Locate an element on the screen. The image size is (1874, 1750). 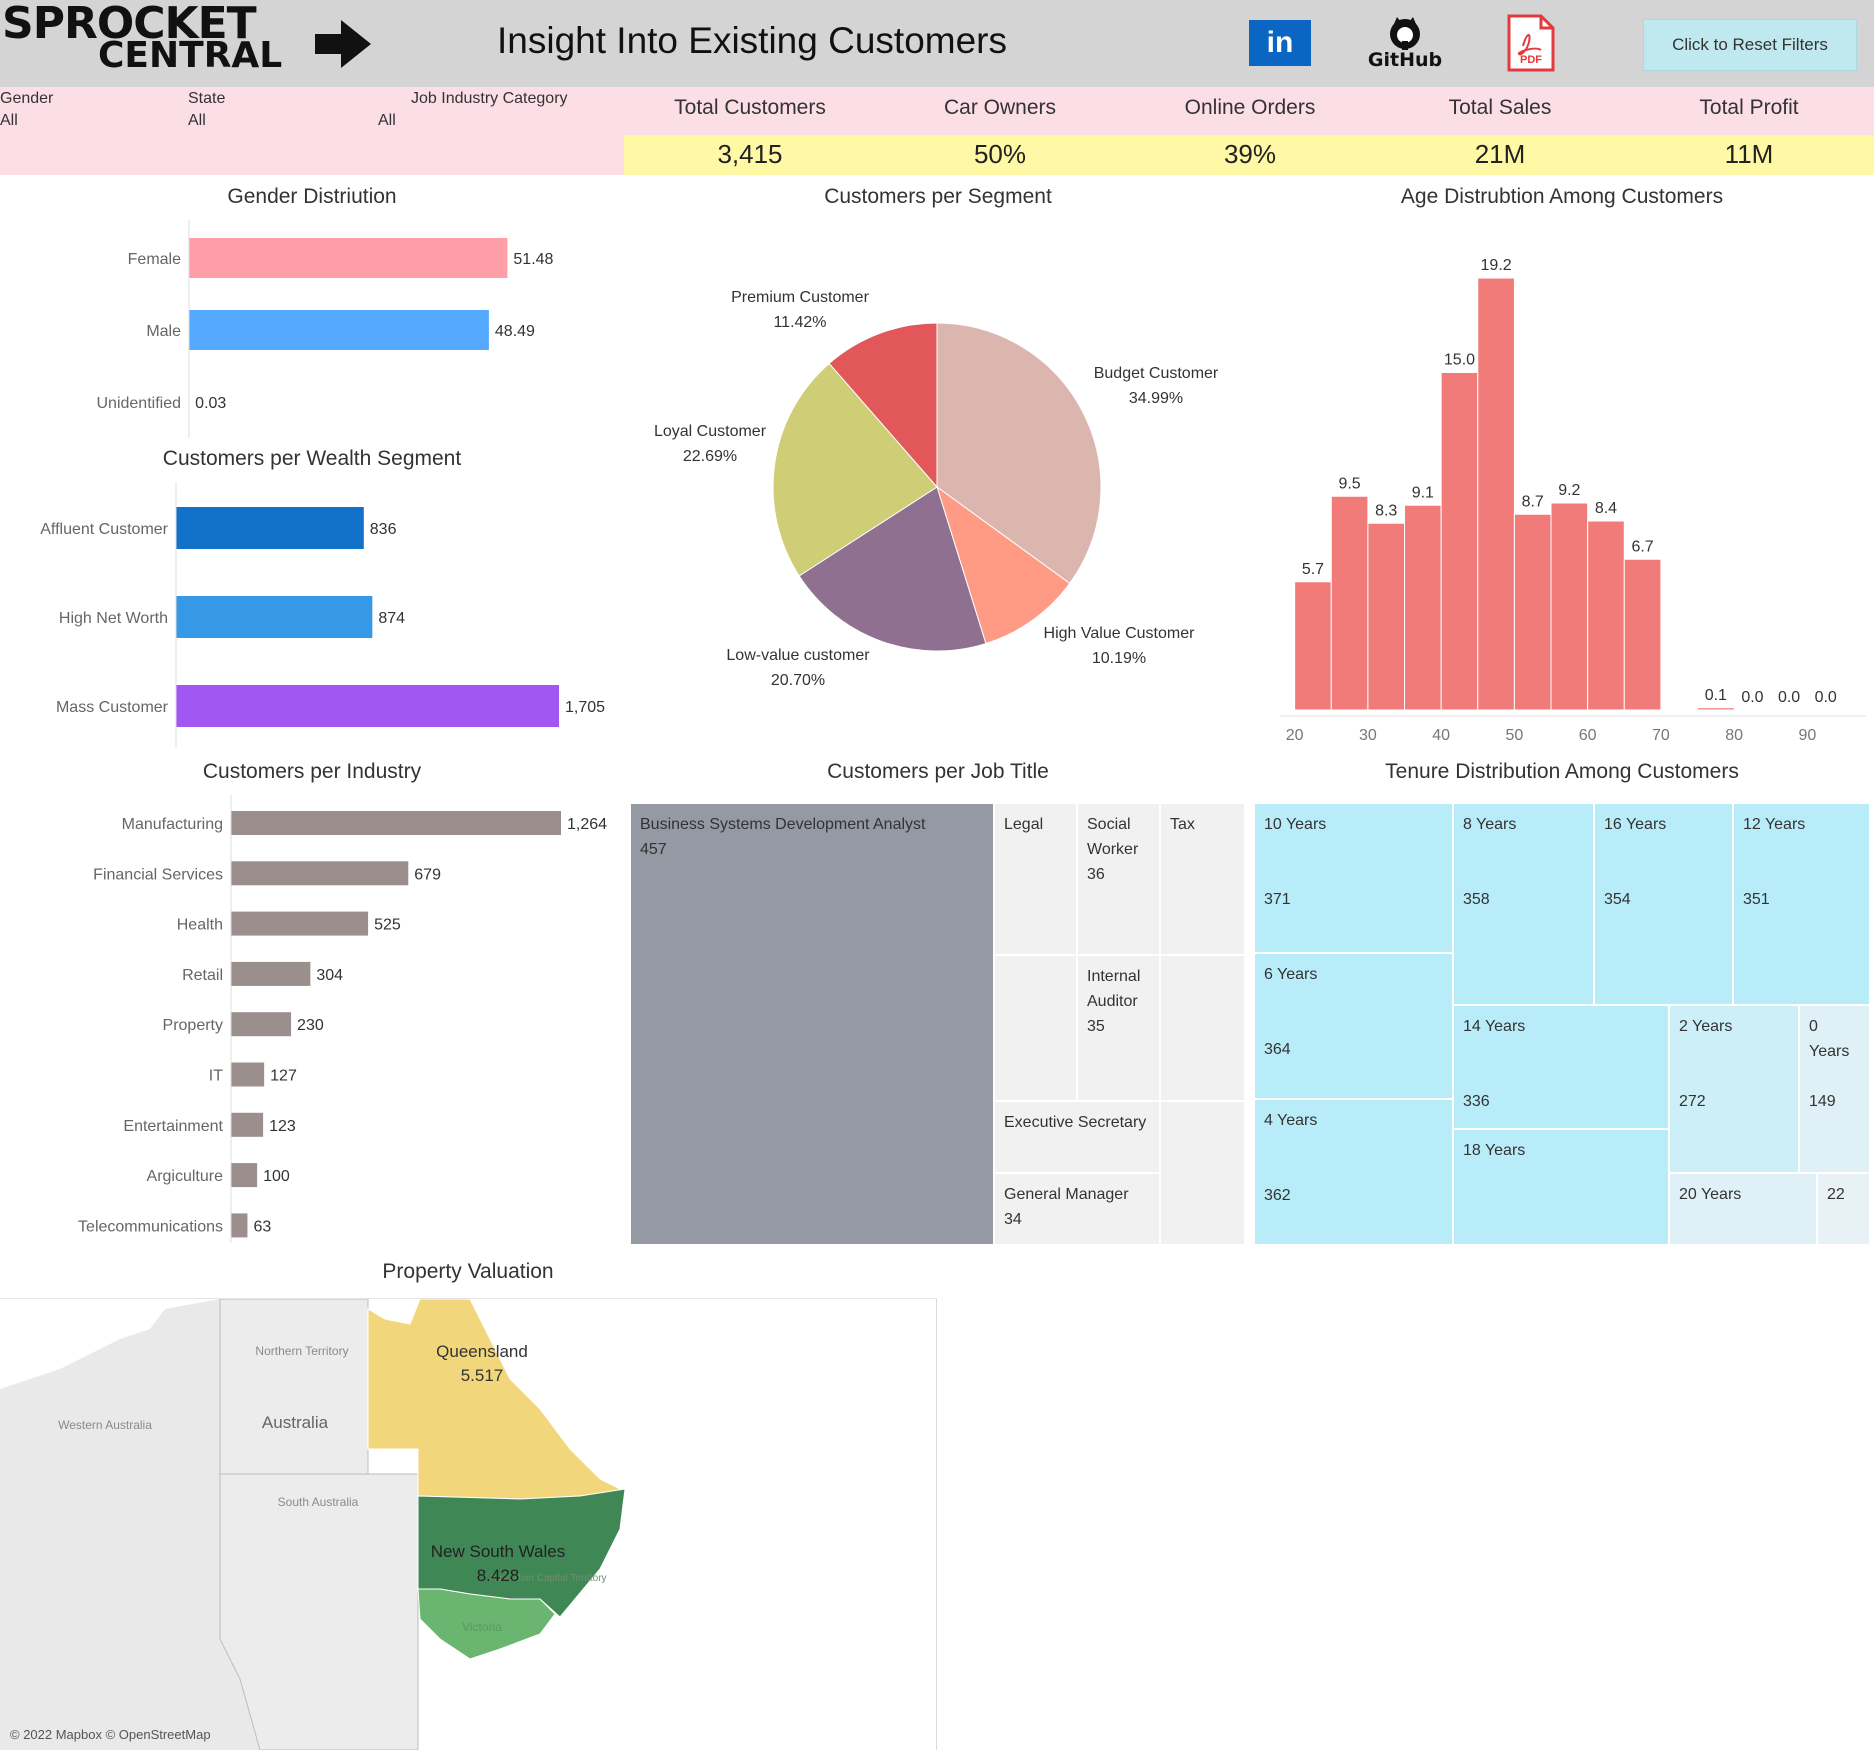
treemap-cell-value: 362 is located at coordinates (1277, 1195).